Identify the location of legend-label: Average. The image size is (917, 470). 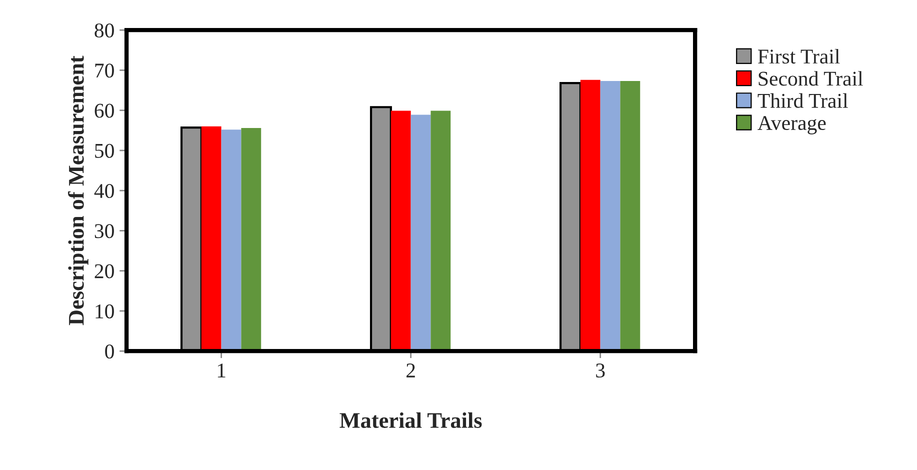
(792, 125).